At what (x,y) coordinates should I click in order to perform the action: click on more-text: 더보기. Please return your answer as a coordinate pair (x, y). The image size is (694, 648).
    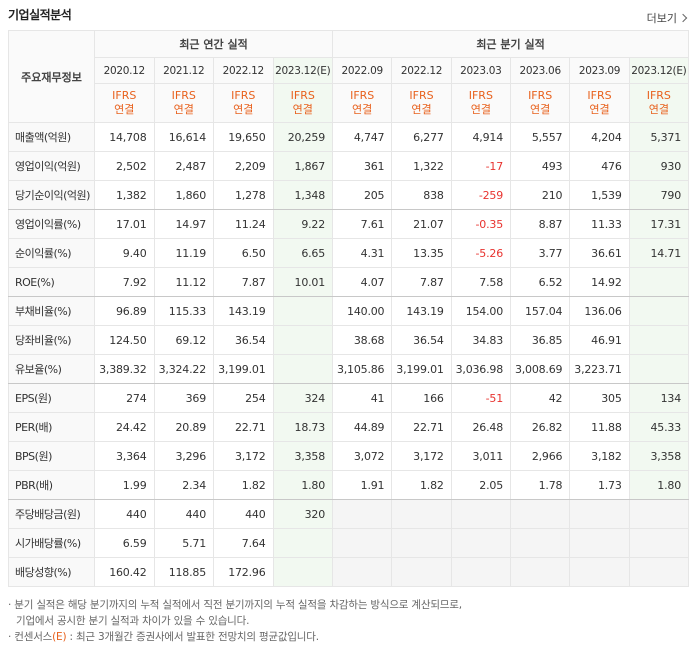
    Looking at the image, I should click on (661, 18).